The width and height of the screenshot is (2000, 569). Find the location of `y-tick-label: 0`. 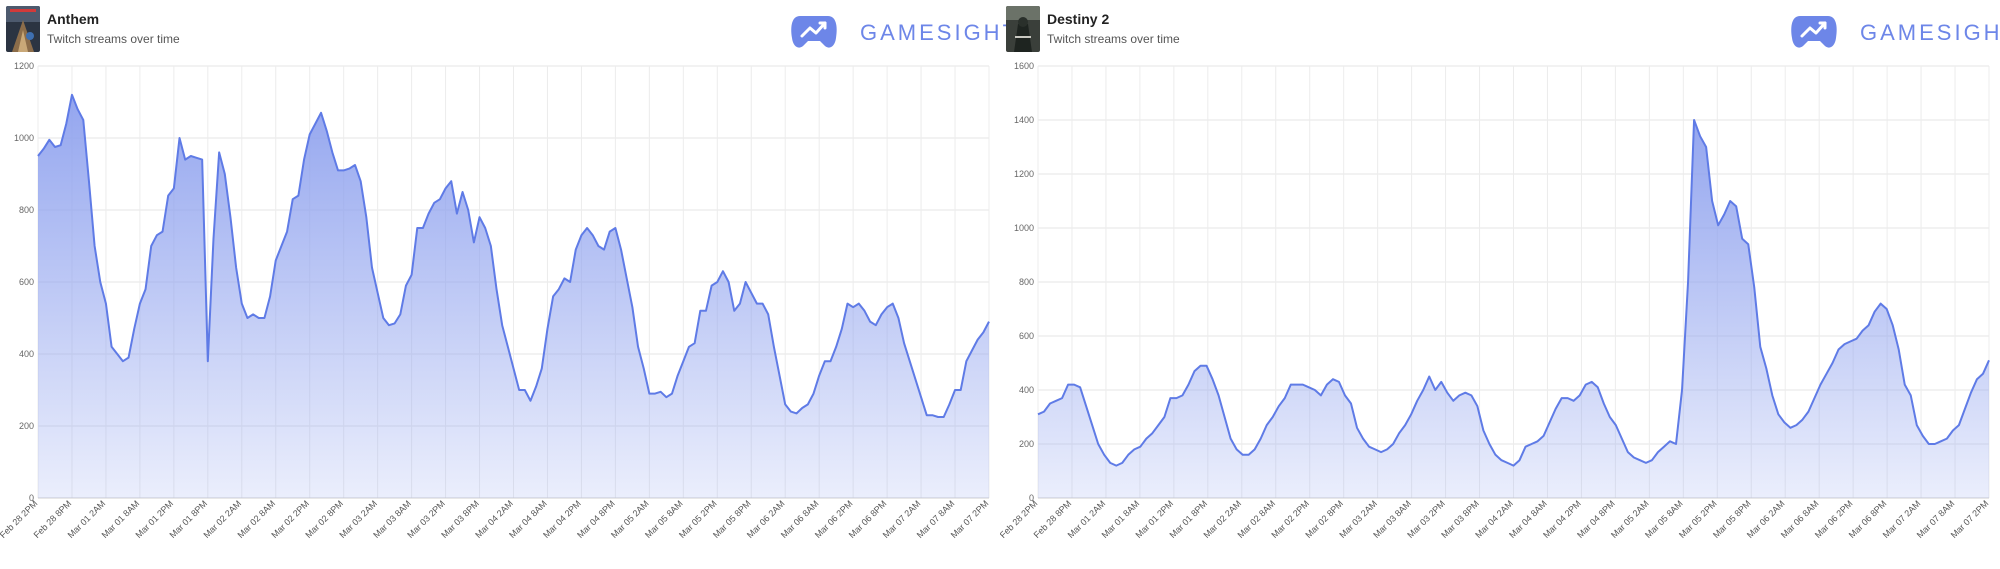

y-tick-label: 0 is located at coordinates (1031, 498).